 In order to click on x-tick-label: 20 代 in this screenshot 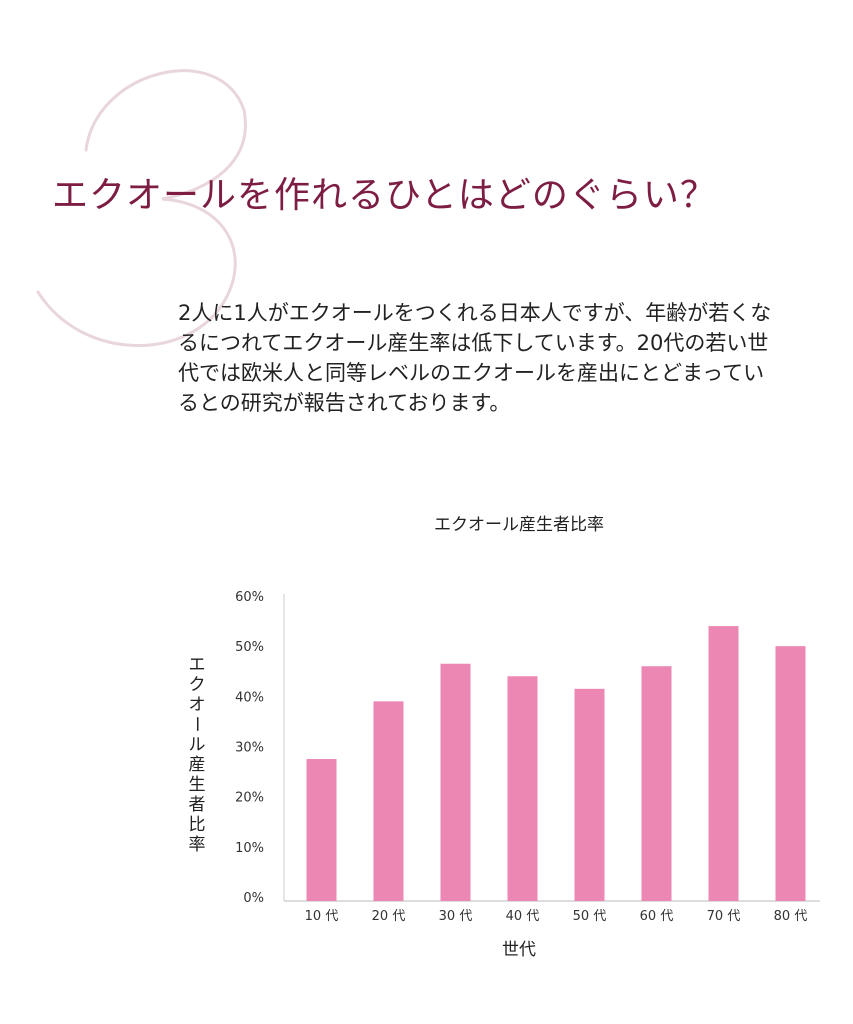, I will do `click(389, 916)`.